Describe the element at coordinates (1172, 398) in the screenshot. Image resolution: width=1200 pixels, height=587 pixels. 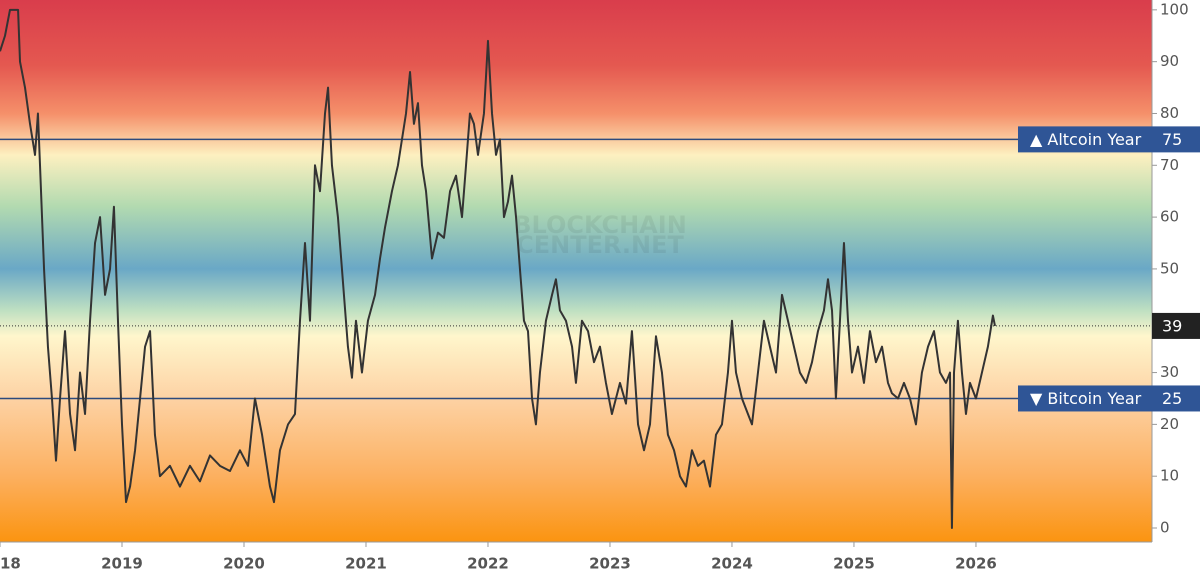
I see `reference-value: 25` at that location.